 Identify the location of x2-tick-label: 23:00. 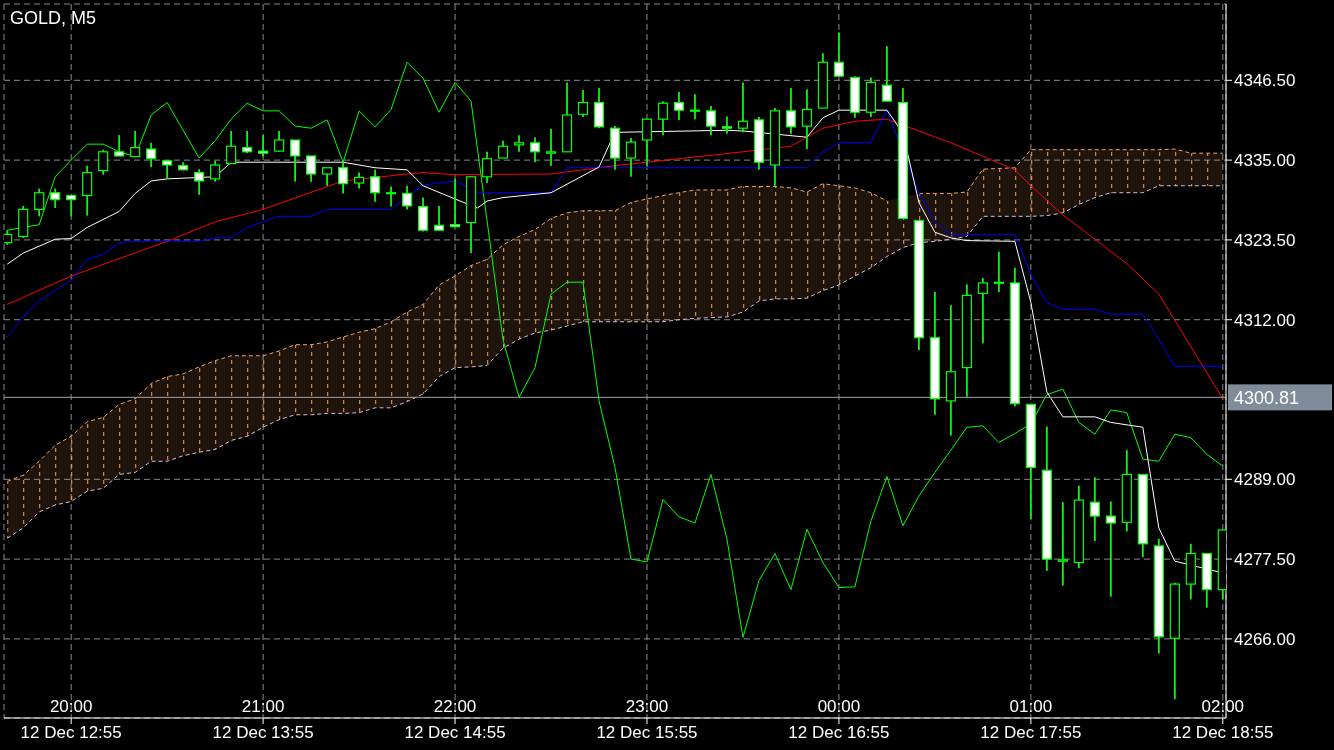
(647, 706).